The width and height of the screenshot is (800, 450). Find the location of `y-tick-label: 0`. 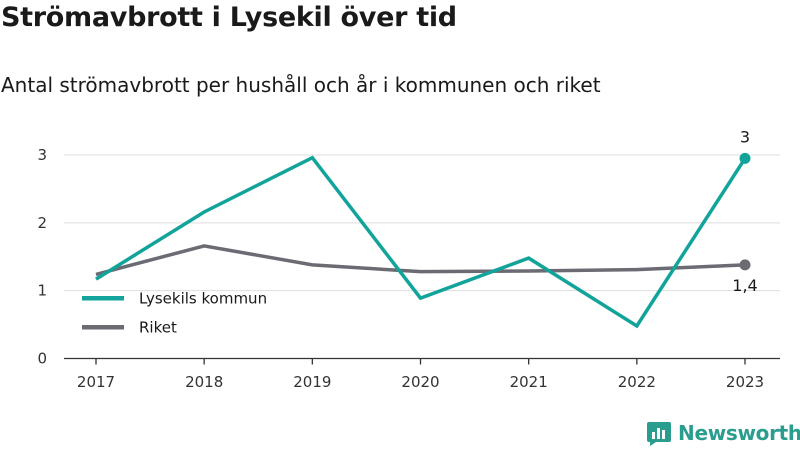

y-tick-label: 0 is located at coordinates (42, 359).